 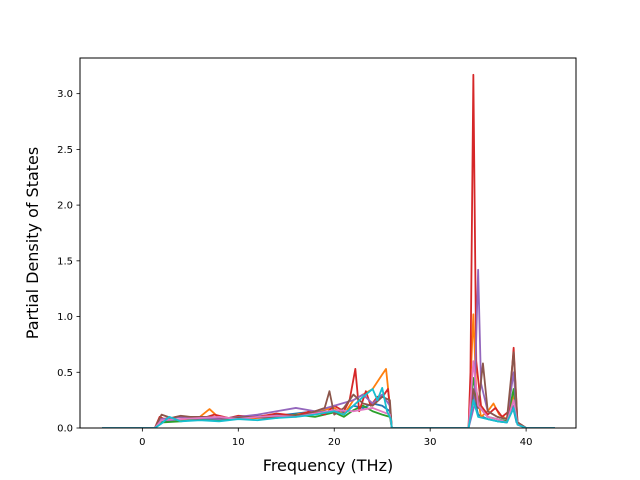 What do you see at coordinates (65, 261) in the screenshot?
I see `y-tick-label: 1.5` at bounding box center [65, 261].